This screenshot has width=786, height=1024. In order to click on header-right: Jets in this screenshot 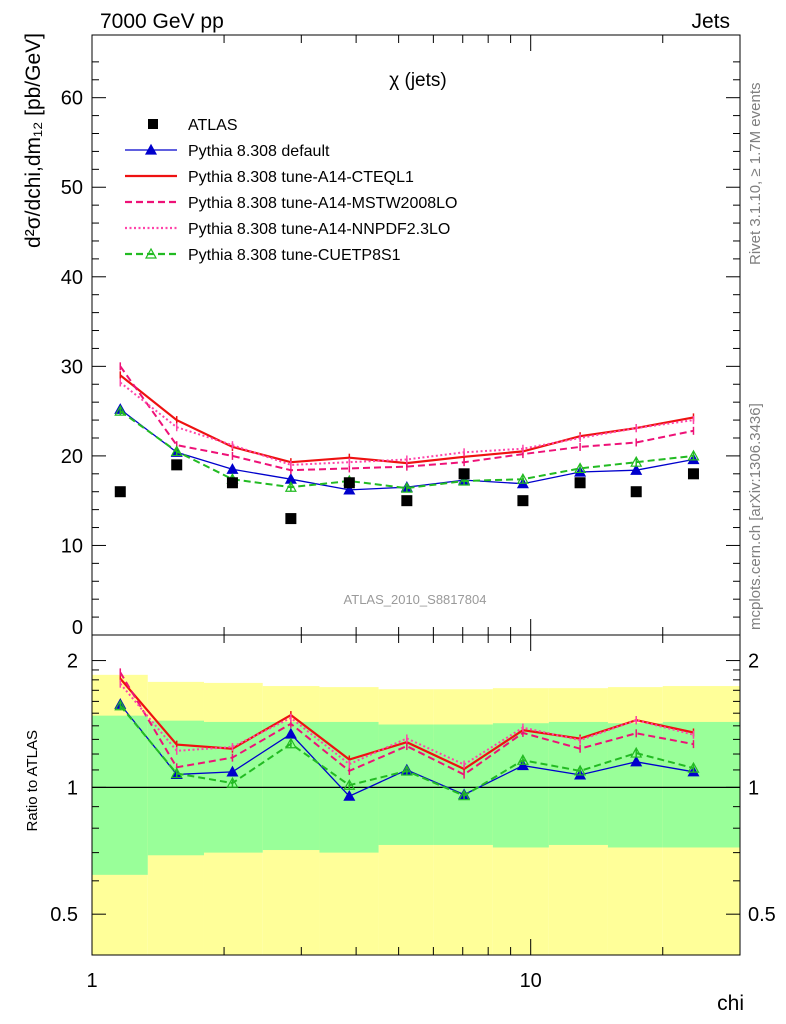, I will do `click(710, 21)`.